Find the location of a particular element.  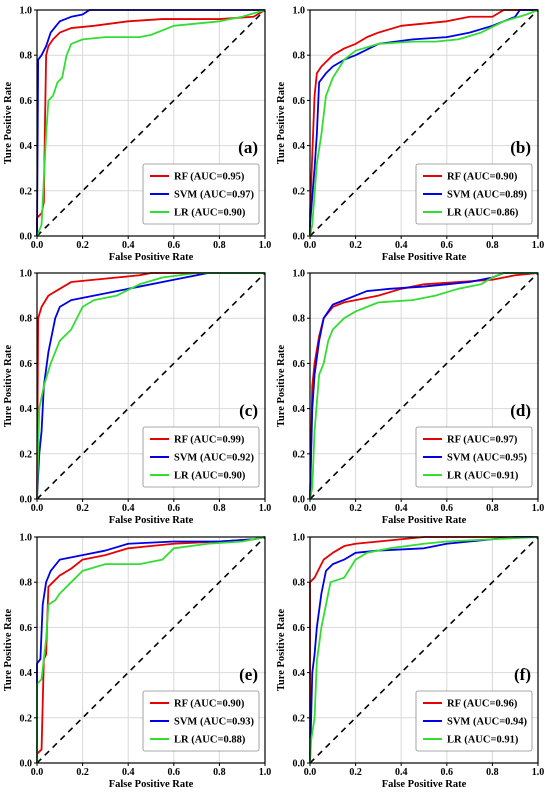

legend-entry: LR (AUC=0.86) is located at coordinates (471, 213).